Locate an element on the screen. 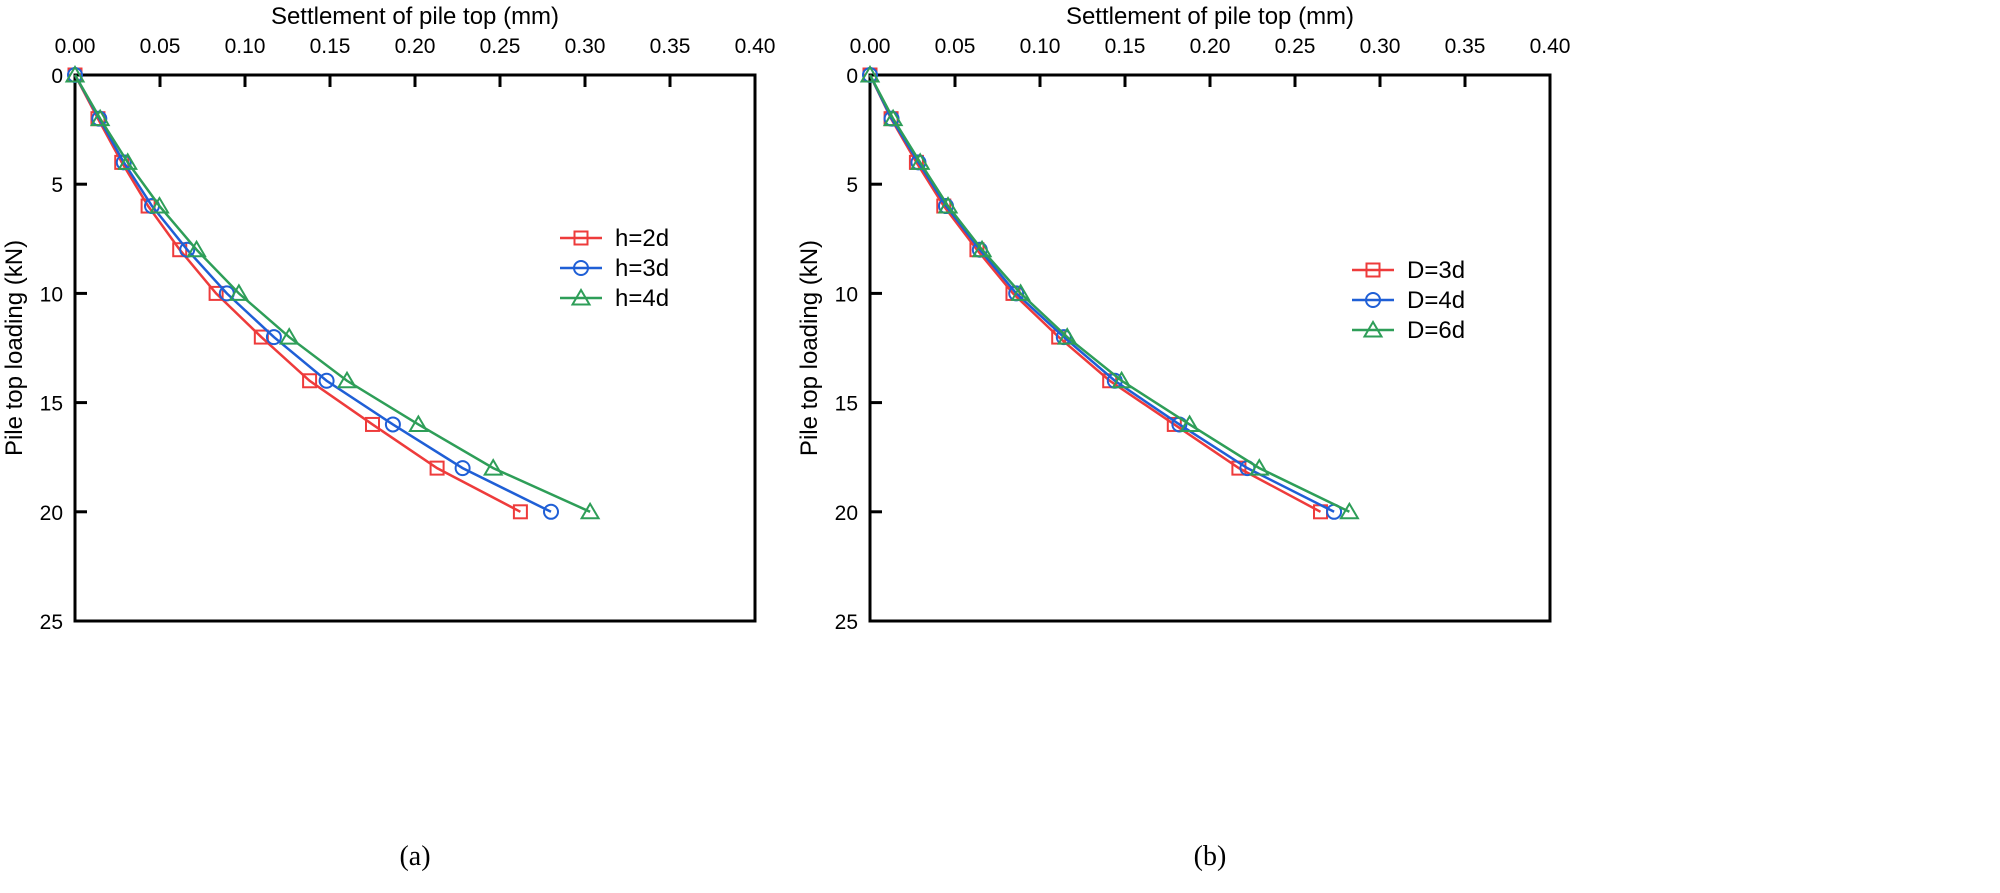 The width and height of the screenshot is (2000, 893). series-h-4d is located at coordinates (332, 292).